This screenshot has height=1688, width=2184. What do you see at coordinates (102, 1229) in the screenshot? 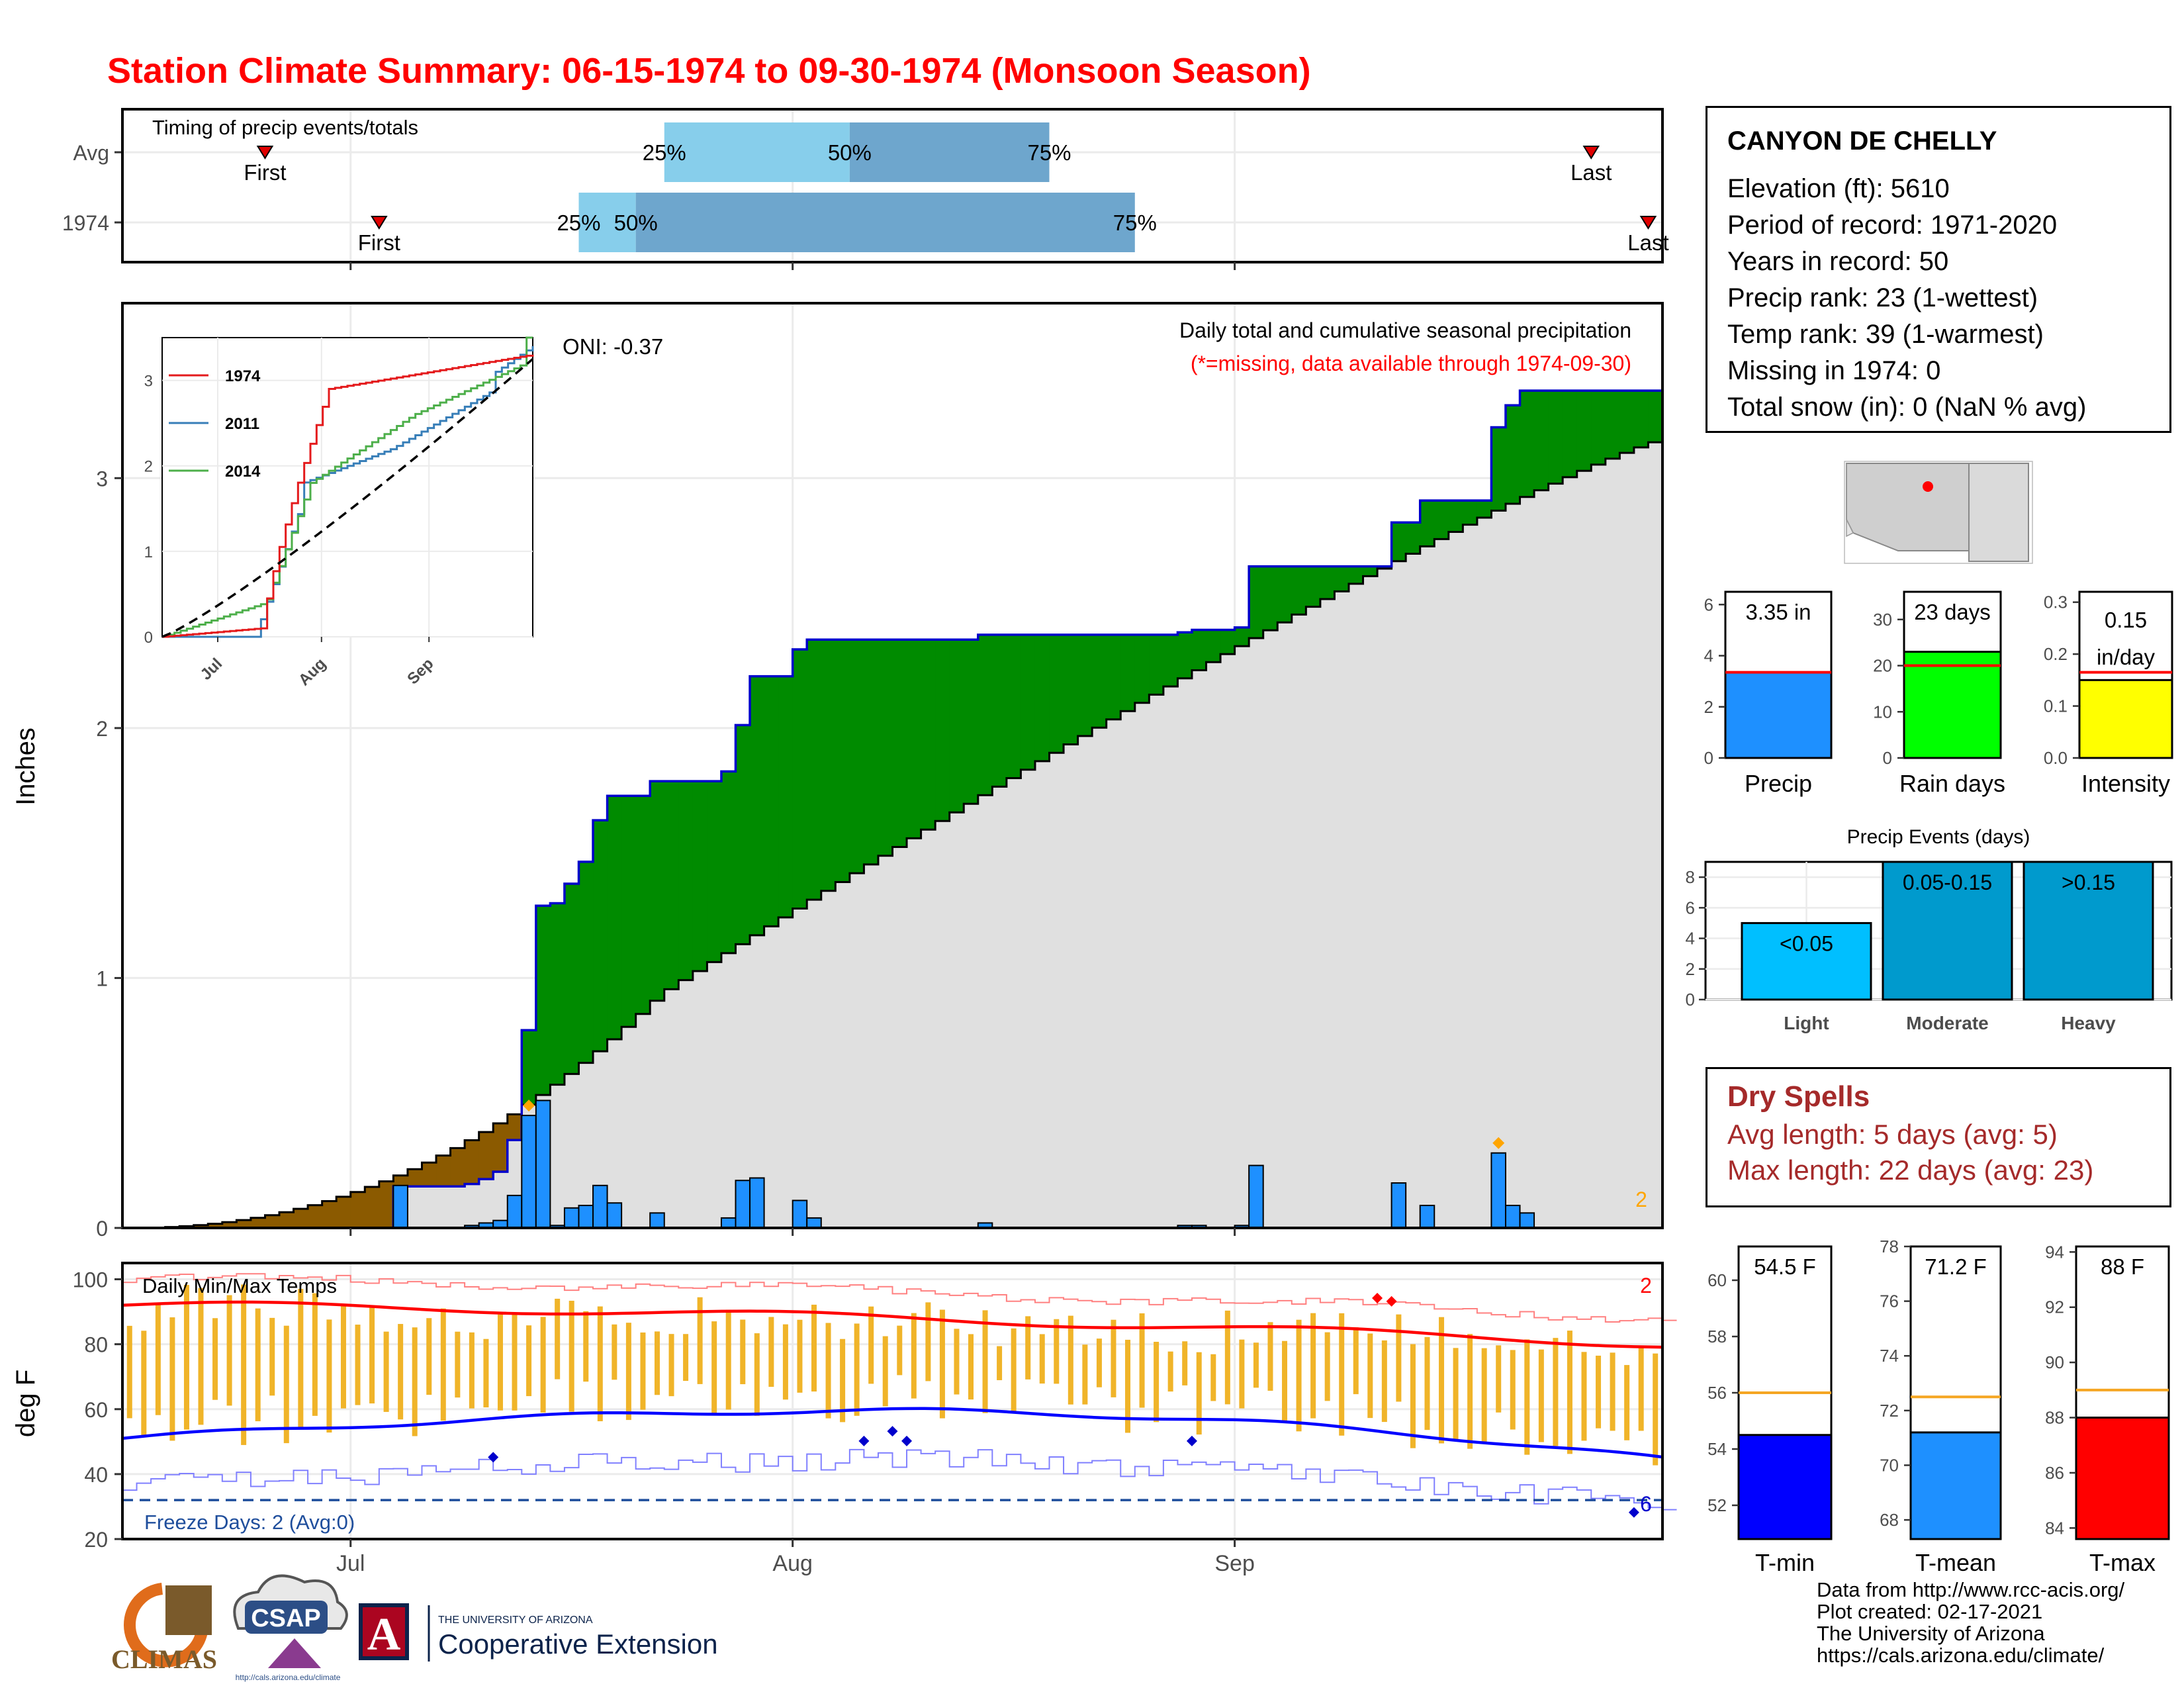
I see `precip-ytick-label: 0` at bounding box center [102, 1229].